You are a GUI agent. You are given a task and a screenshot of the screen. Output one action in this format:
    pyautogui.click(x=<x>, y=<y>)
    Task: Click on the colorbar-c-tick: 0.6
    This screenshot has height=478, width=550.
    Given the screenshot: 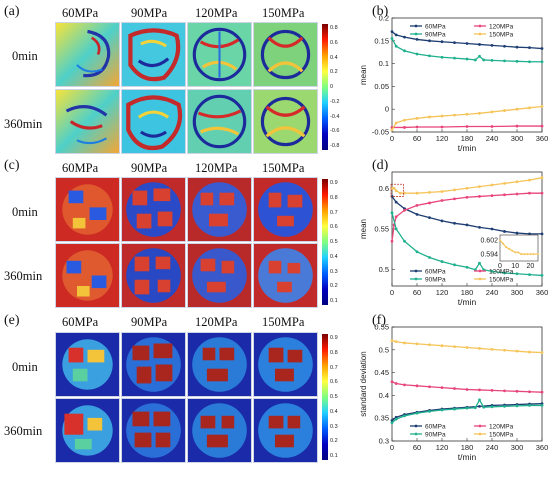 What is the action you would take?
    pyautogui.click(x=334, y=227)
    